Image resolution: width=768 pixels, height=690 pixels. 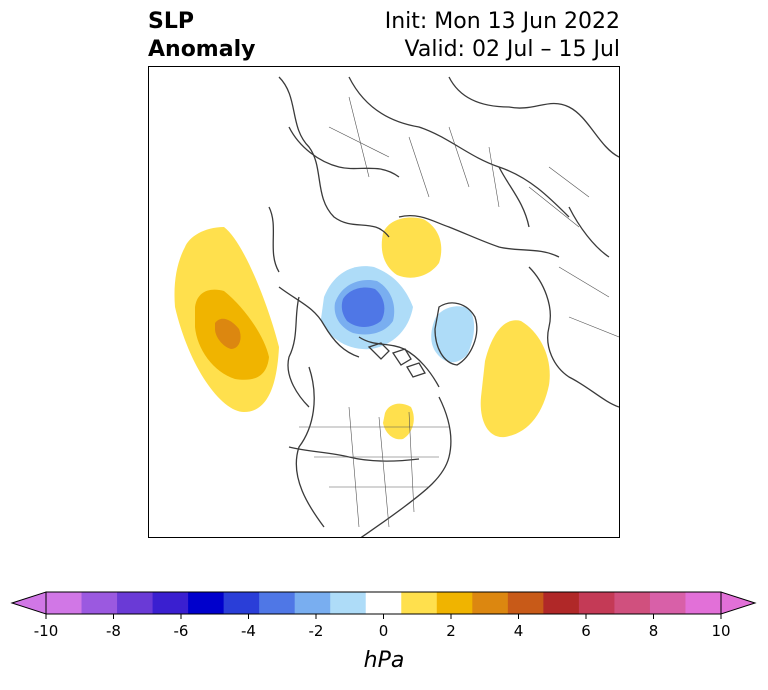 I want to click on anomaly-atlantic-high, so click(x=515, y=379).